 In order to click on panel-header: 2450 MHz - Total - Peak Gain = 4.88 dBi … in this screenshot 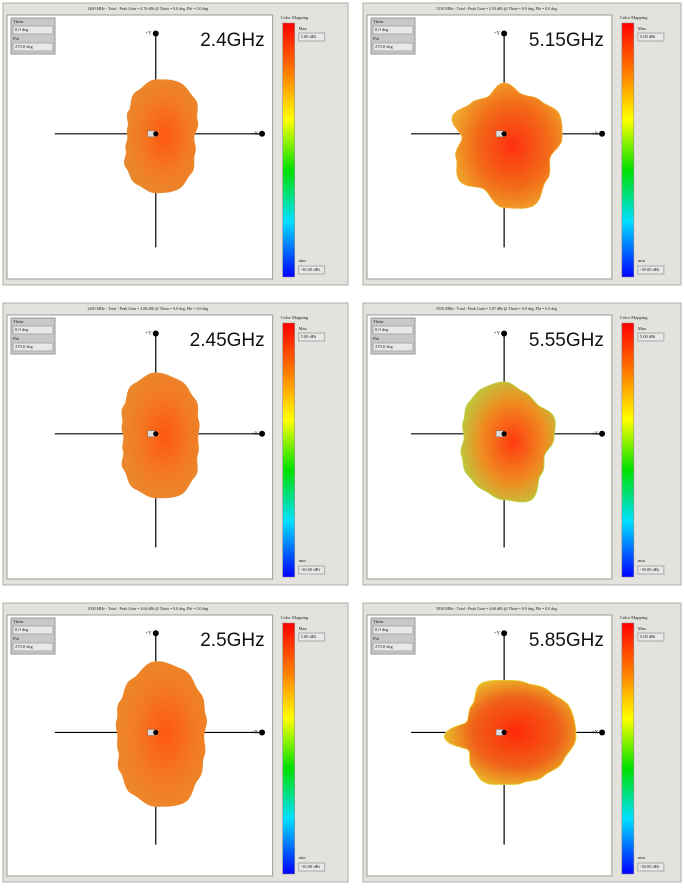, I will do `click(148, 309)`.